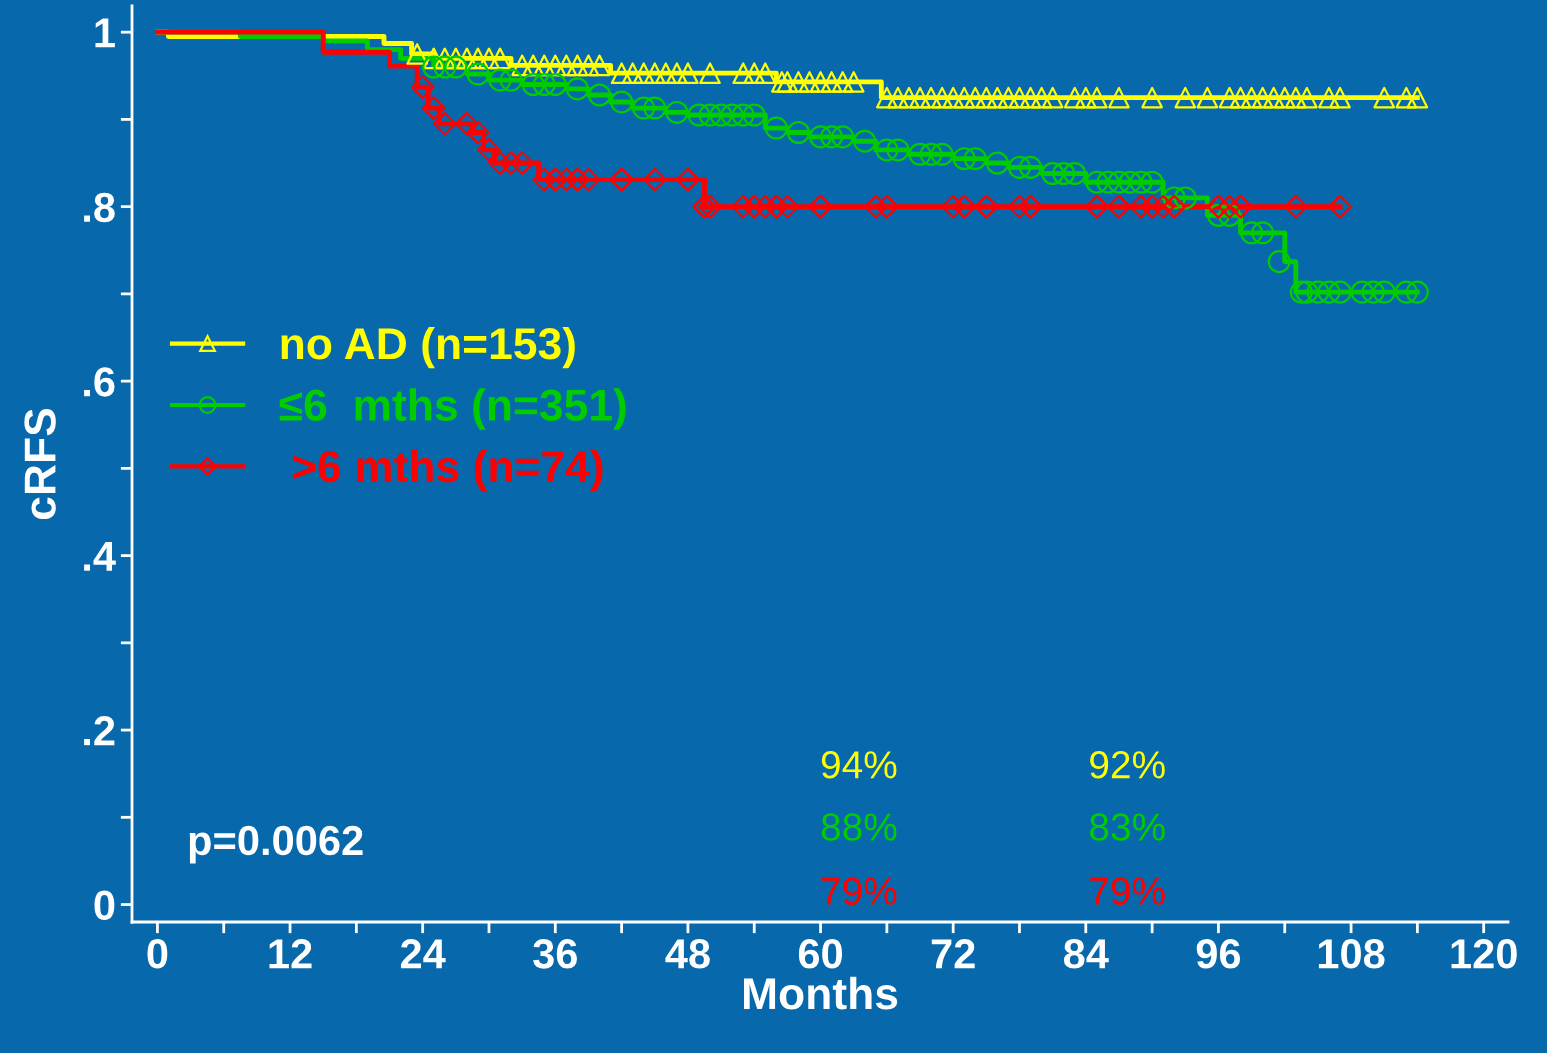 This screenshot has height=1053, width=1547. What do you see at coordinates (687, 954) in the screenshot?
I see `x-tick-label: 48` at bounding box center [687, 954].